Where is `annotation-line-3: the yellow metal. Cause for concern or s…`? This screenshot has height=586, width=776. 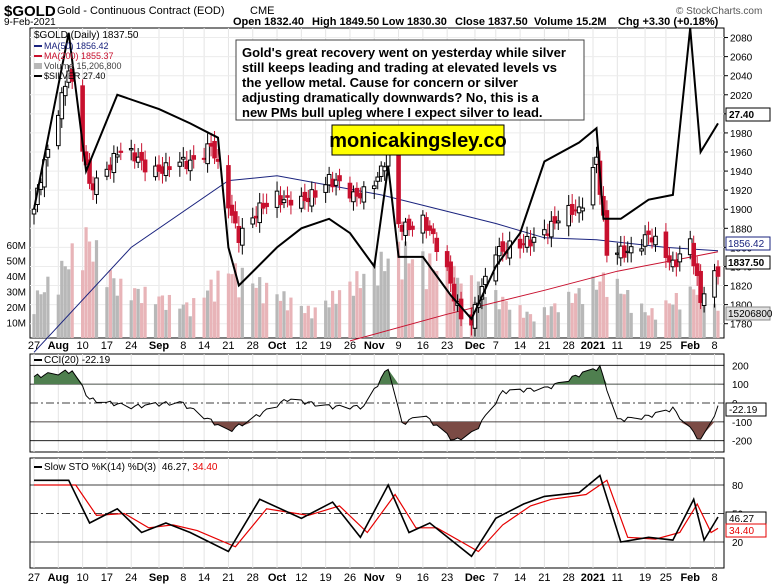 annotation-line-3: the yellow metal. Cause for concern or s… is located at coordinates (380, 82).